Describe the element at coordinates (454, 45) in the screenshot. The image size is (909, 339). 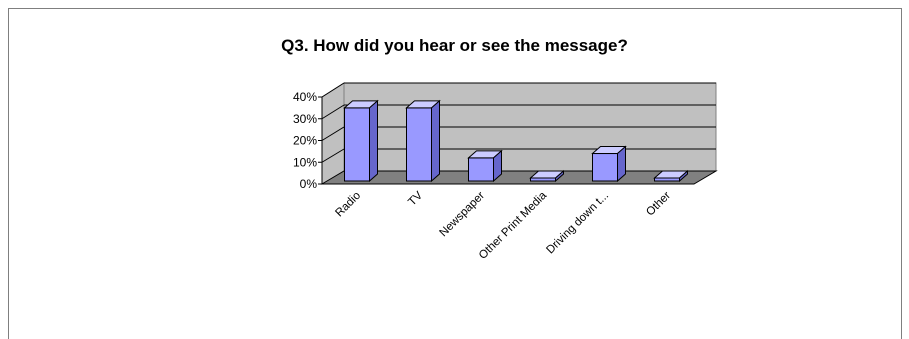
I see `chart-title: Q3. How did you hear or see the message?` at that location.